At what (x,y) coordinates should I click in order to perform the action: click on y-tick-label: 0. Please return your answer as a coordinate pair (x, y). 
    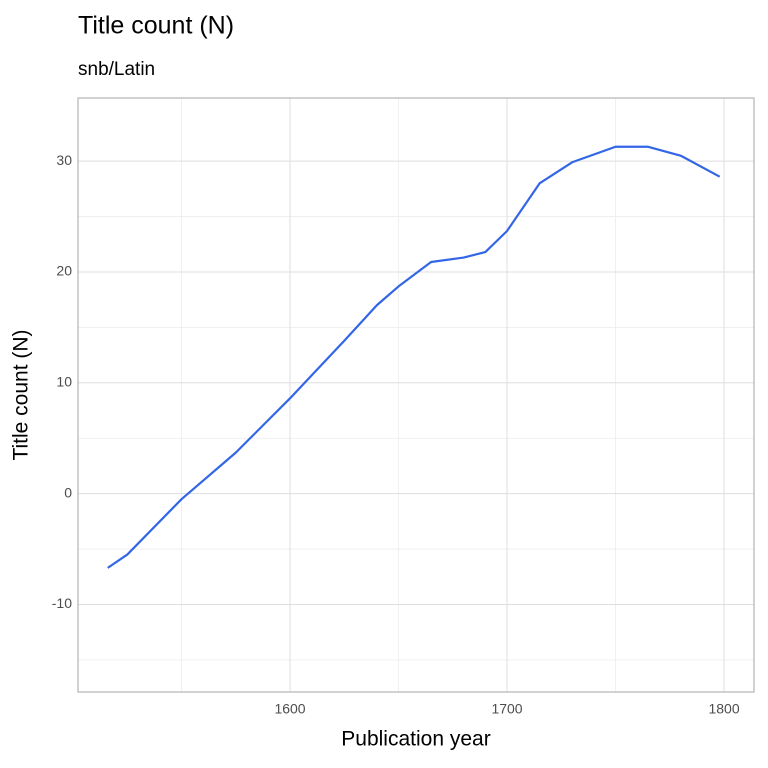
    Looking at the image, I should click on (68, 492).